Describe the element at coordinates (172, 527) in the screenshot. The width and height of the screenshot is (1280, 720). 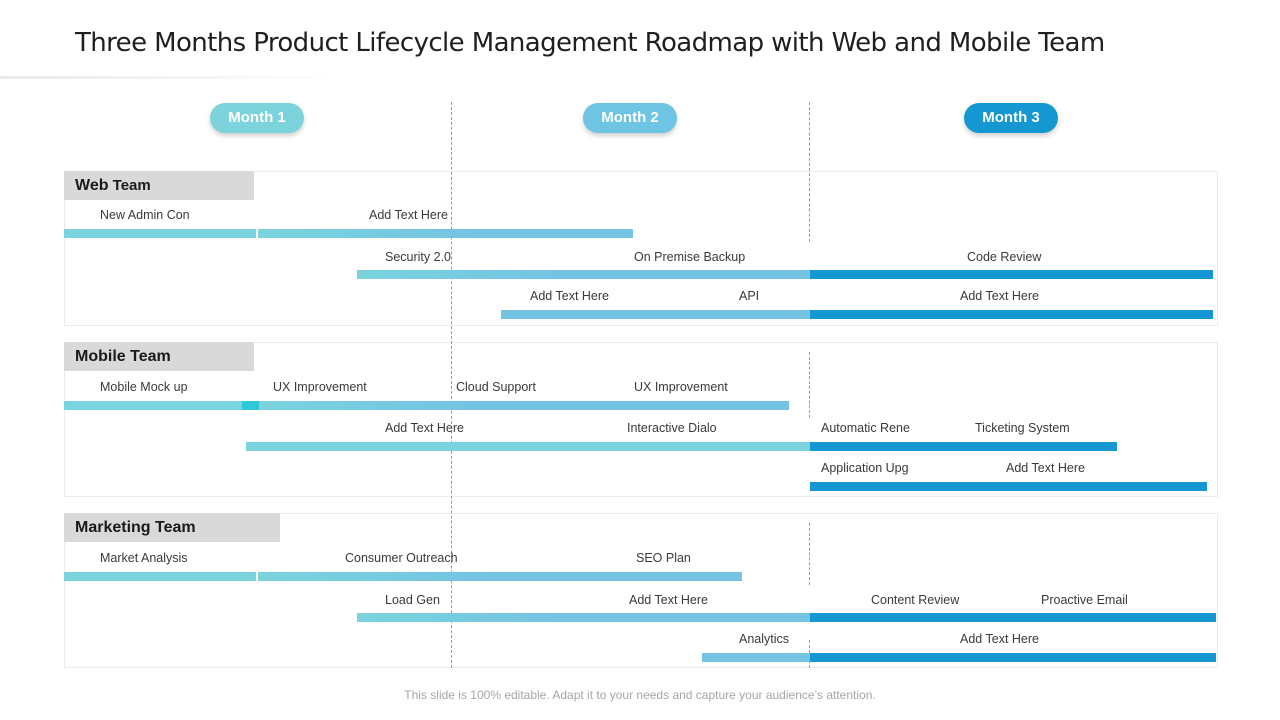
I see `marketing-team-label: Marketing Team` at that location.